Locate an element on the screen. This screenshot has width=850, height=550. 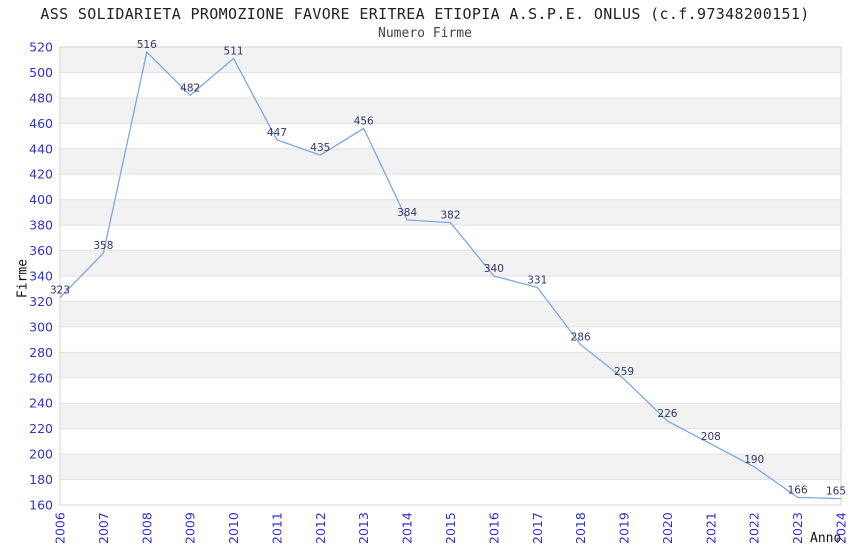
y-tick-label: 340 is located at coordinates (41, 276).